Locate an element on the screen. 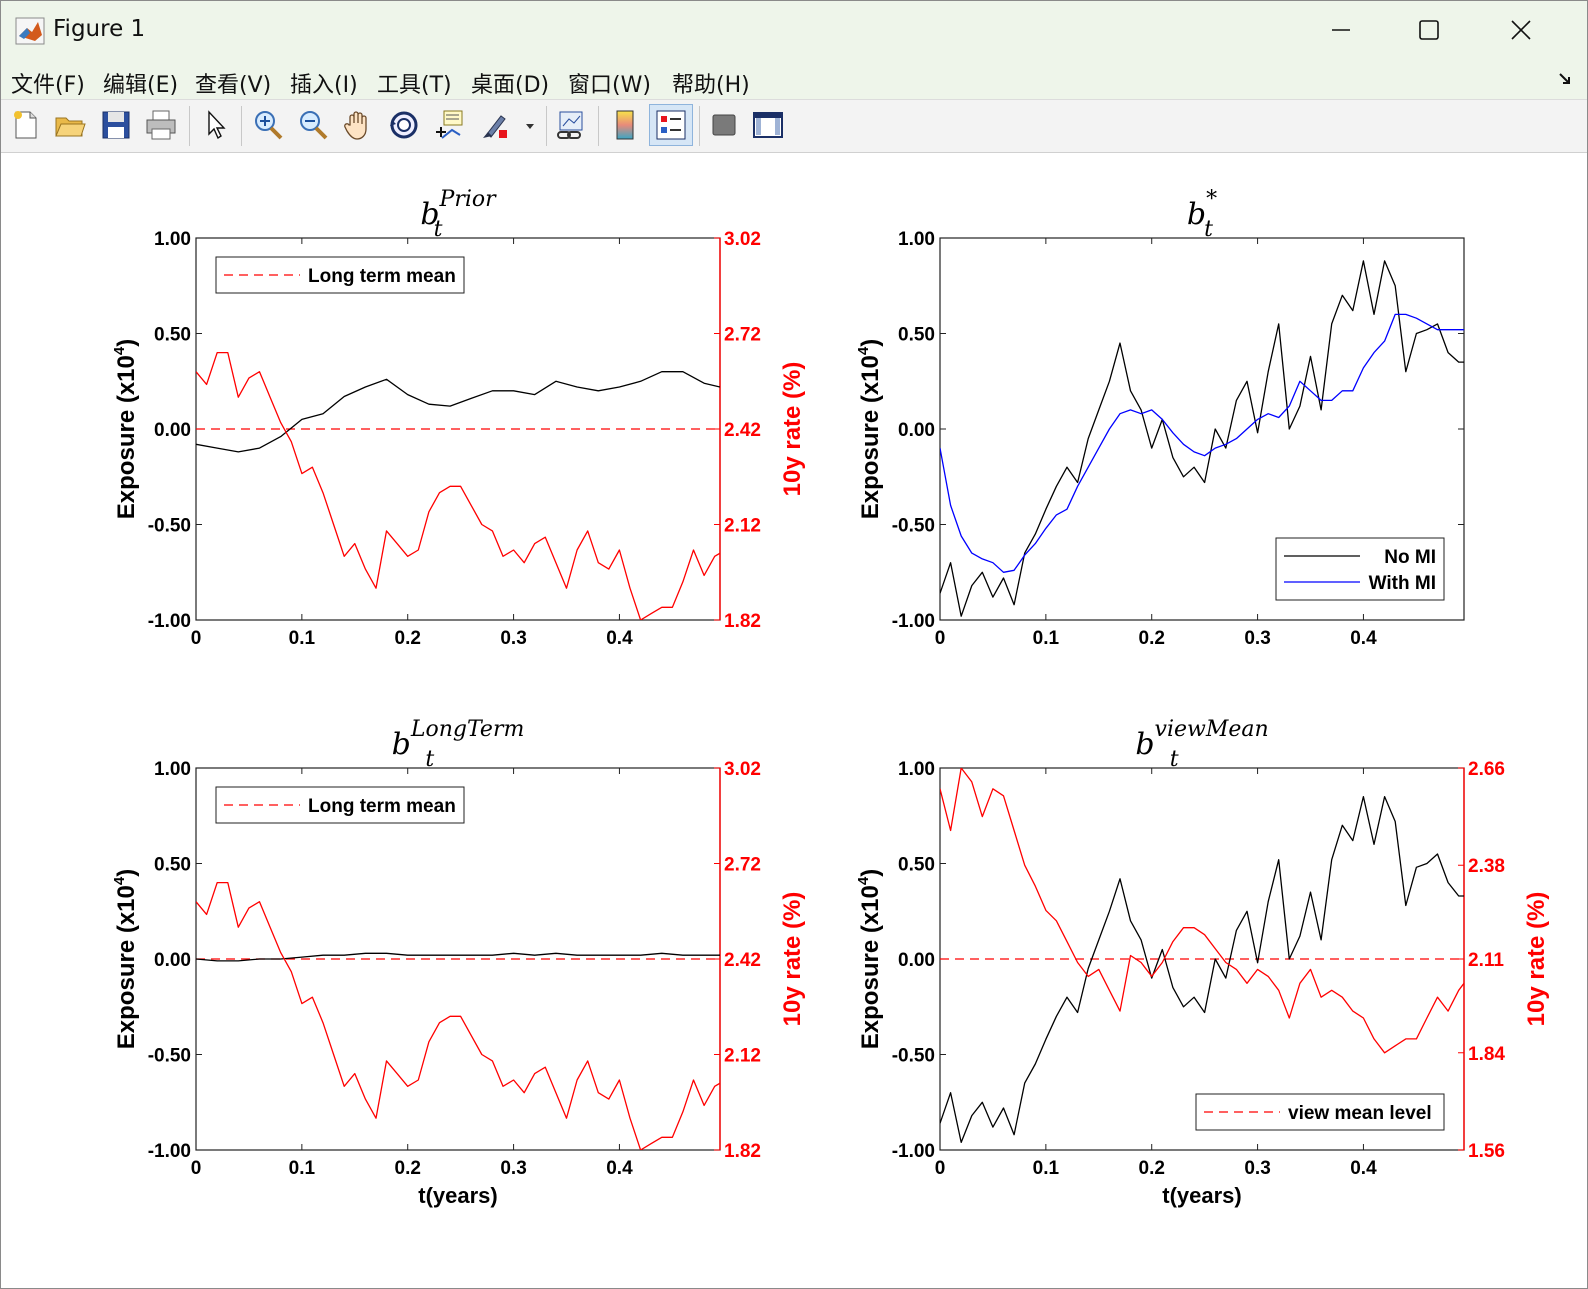 The height and width of the screenshot is (1289, 1588). link-plot-icon is located at coordinates (571, 125).